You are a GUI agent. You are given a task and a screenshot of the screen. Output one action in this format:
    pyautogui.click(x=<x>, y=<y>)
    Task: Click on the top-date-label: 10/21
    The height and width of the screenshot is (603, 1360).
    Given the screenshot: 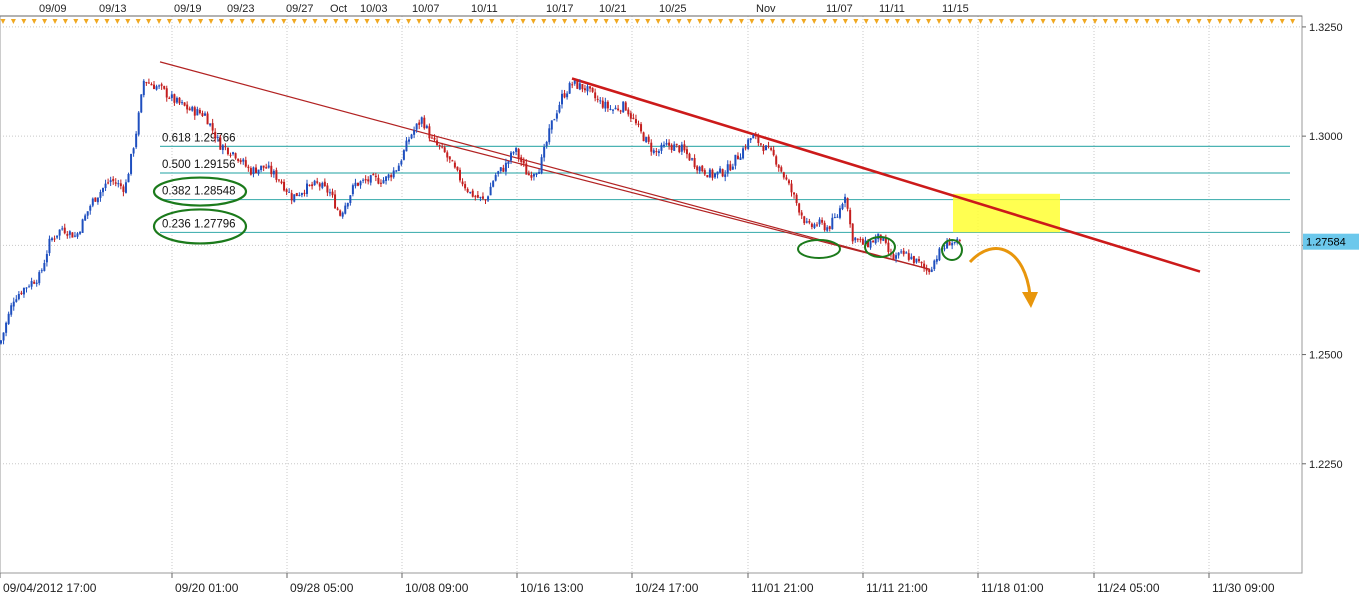 What is the action you would take?
    pyautogui.click(x=613, y=9)
    